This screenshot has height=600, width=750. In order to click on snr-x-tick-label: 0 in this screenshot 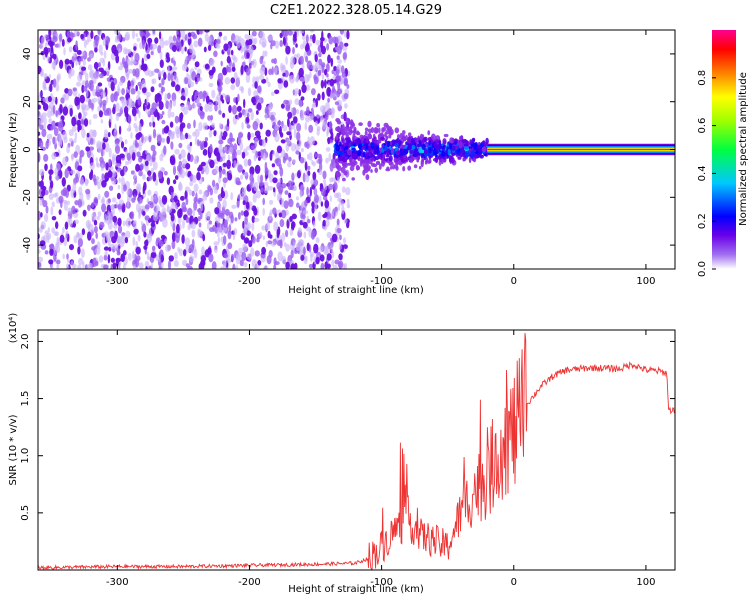, I will do `click(514, 582)`.